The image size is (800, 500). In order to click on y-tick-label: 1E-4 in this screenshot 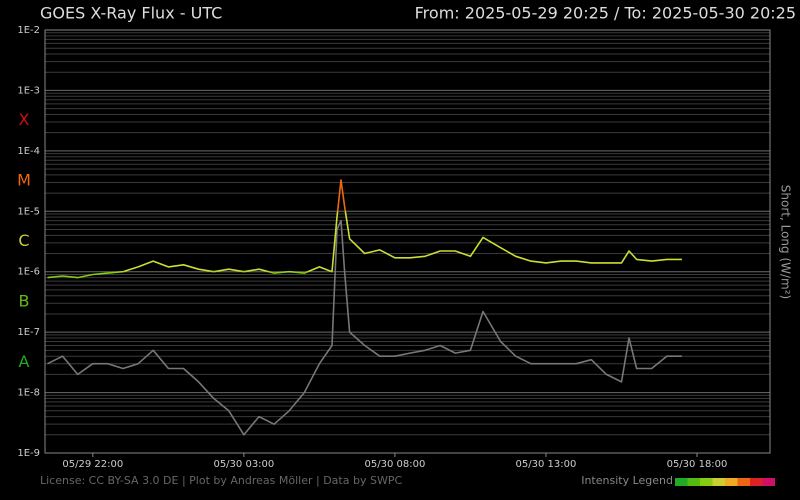, I will do `click(28, 151)`.